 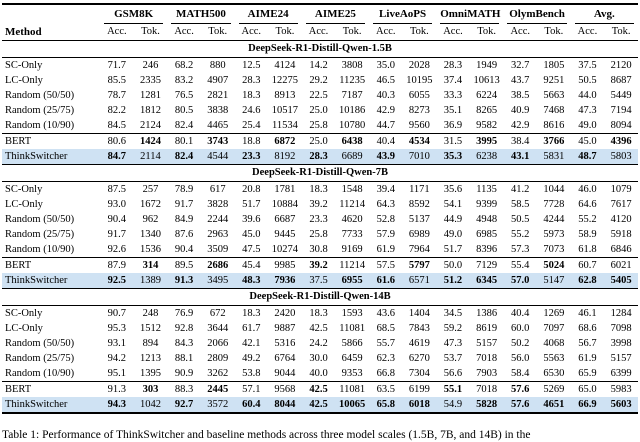 I want to click on value-cell: 11214, so click(x=352, y=265).